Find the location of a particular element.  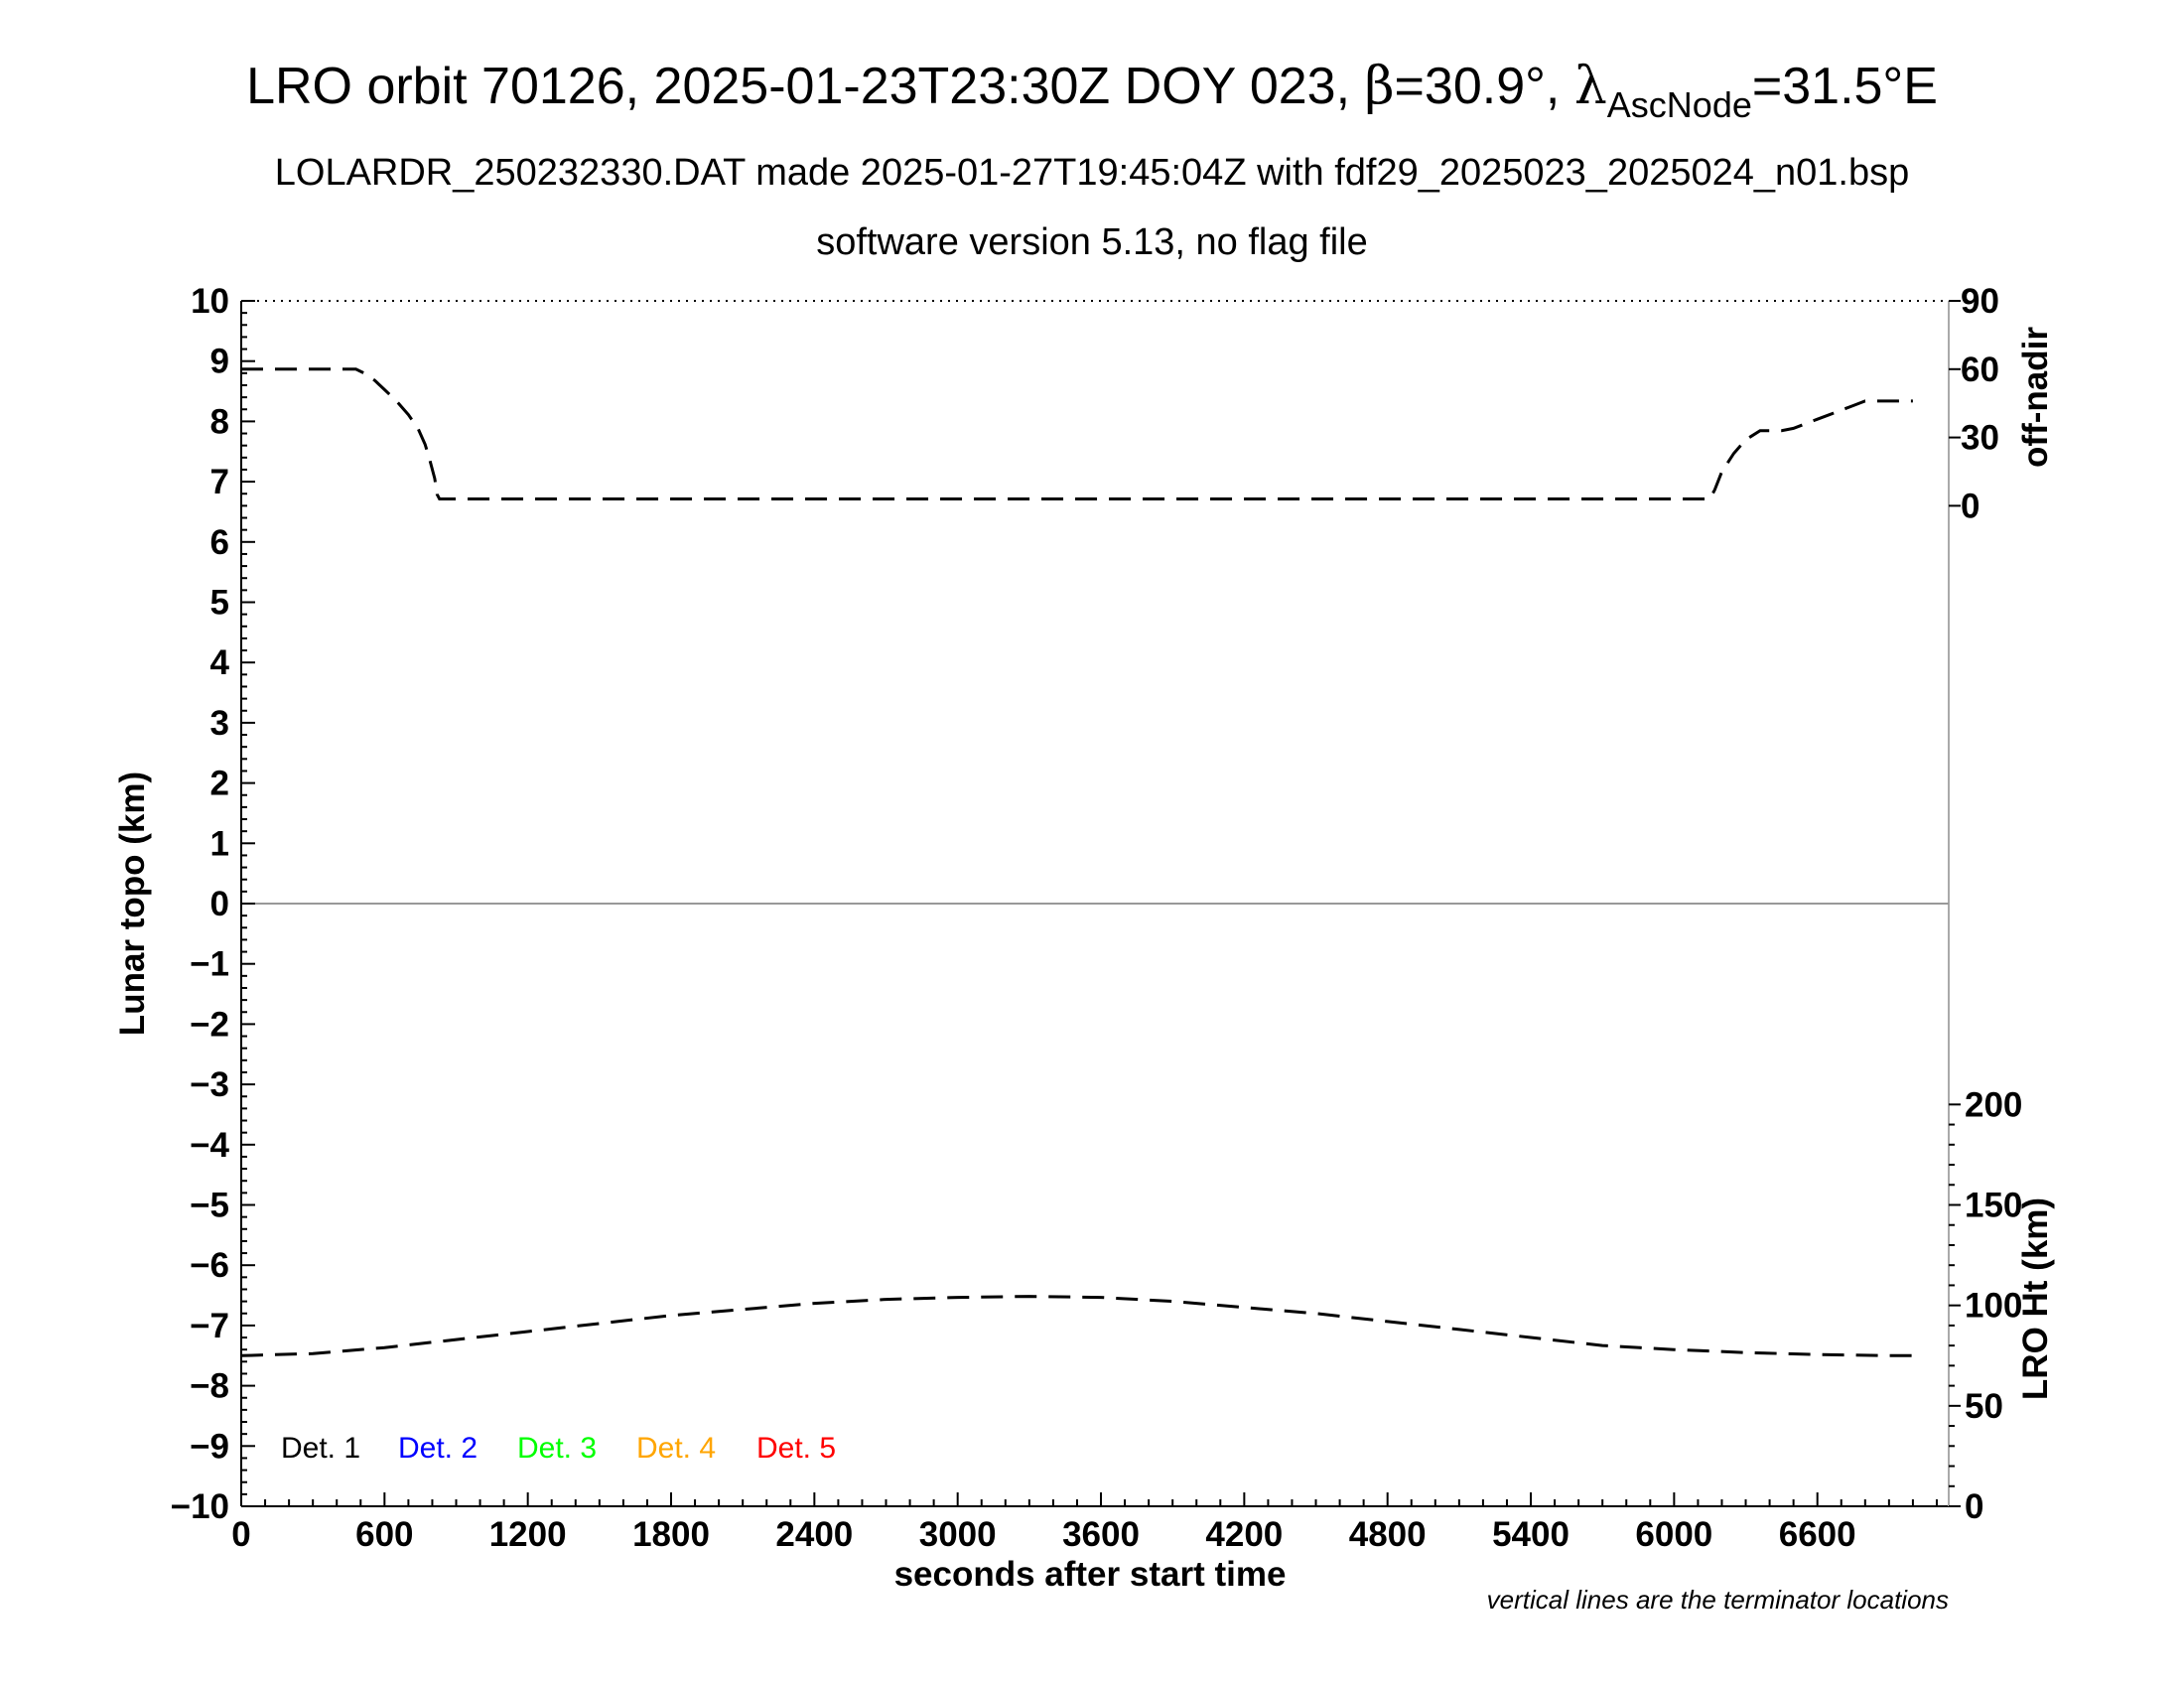

y-axis-label-lro-height: LRO Ht (km) is located at coordinates (2035, 1298).